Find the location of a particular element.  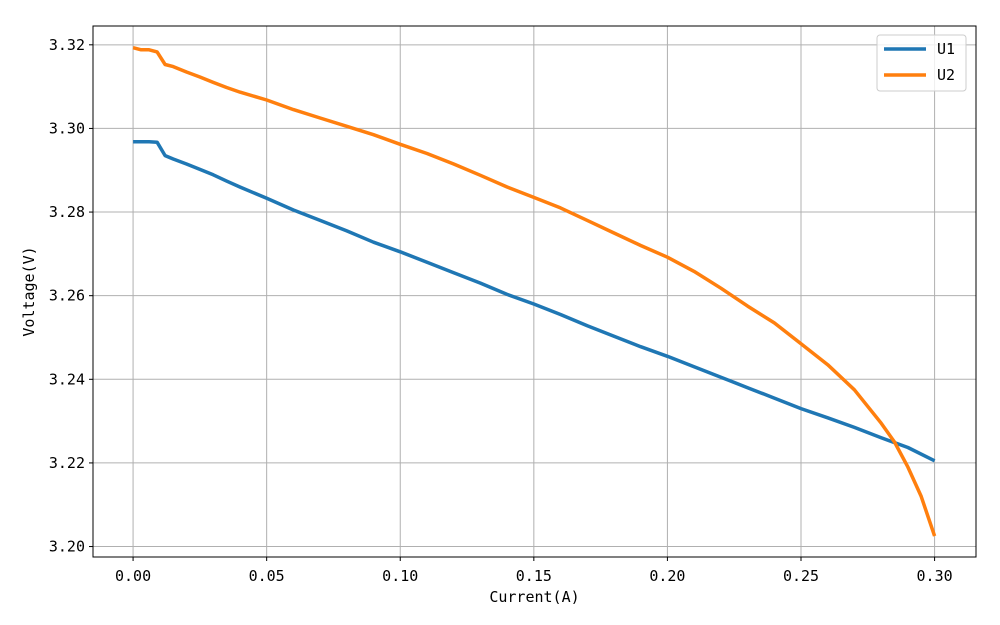

y-tick-label: 3.30 is located at coordinates (67, 128).